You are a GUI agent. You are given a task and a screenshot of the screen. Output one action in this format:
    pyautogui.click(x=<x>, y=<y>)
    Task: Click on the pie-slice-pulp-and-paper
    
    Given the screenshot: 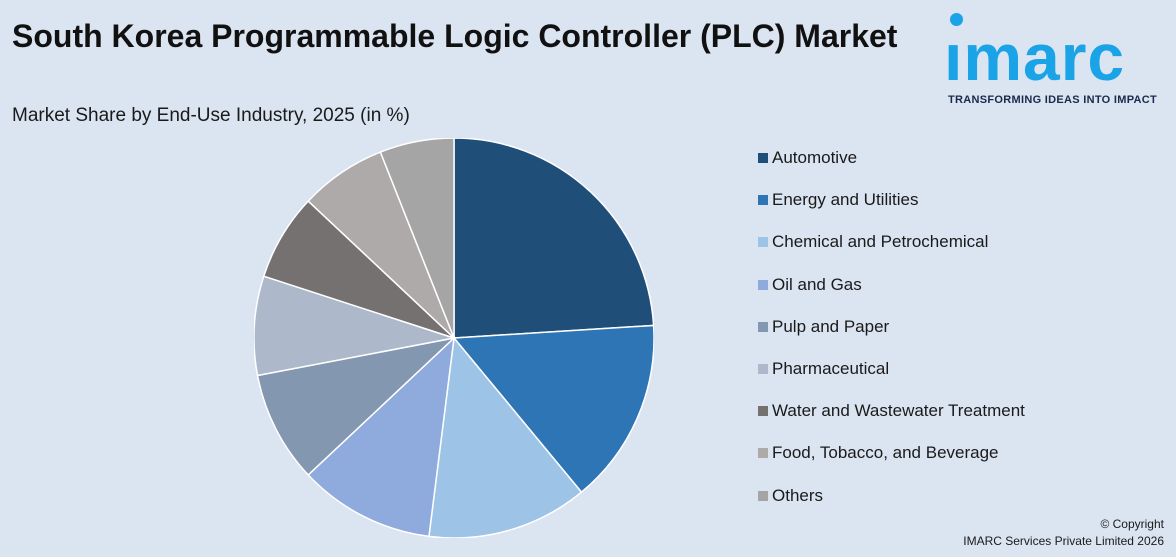 What is the action you would take?
    pyautogui.click(x=356, y=406)
    